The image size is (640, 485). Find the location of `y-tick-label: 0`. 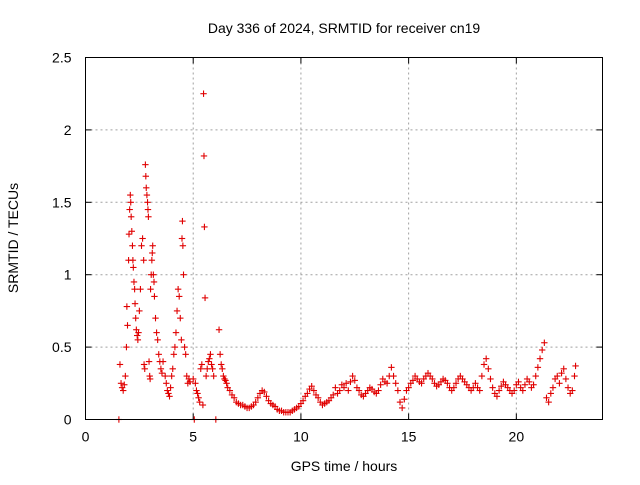

y-tick-label: 0 is located at coordinates (68, 420).